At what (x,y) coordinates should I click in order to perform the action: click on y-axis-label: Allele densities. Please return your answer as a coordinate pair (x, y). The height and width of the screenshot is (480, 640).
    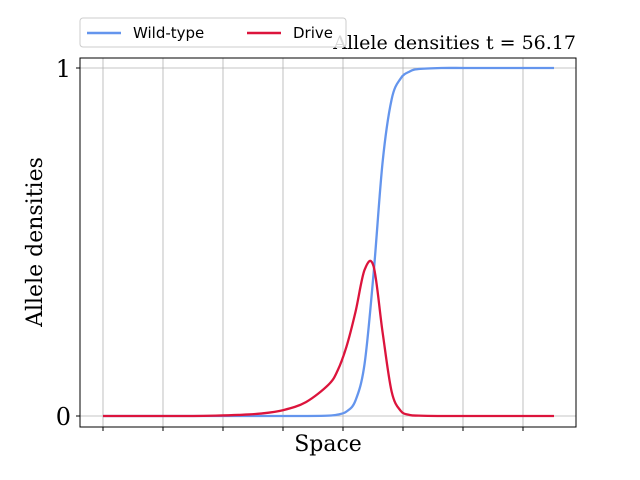
    Looking at the image, I should click on (35, 242).